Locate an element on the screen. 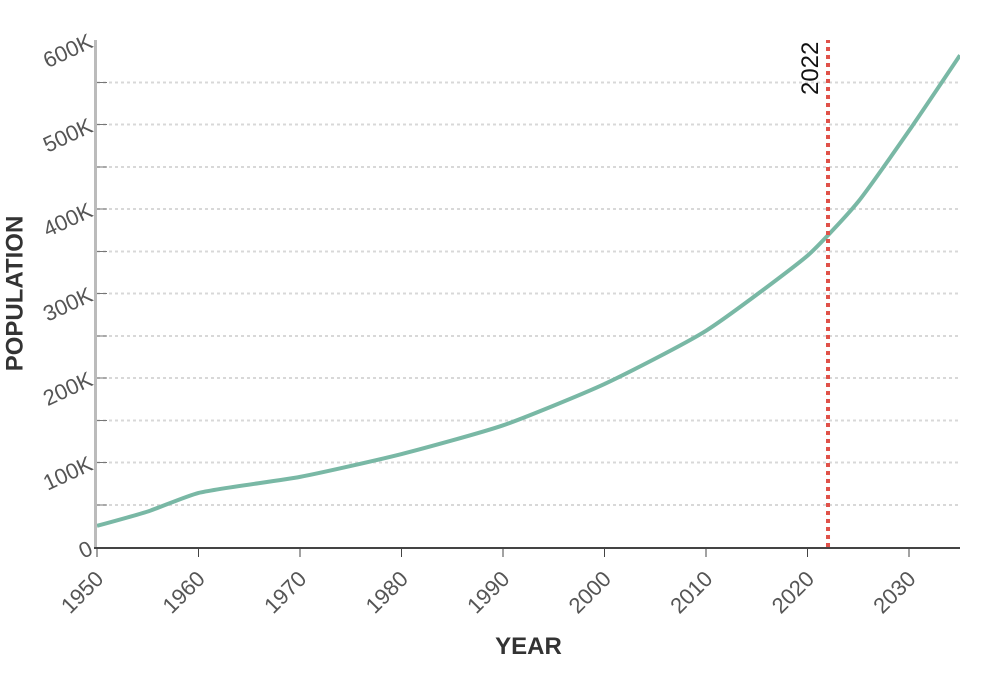  y-tick-label: 200K is located at coordinates (68, 388).